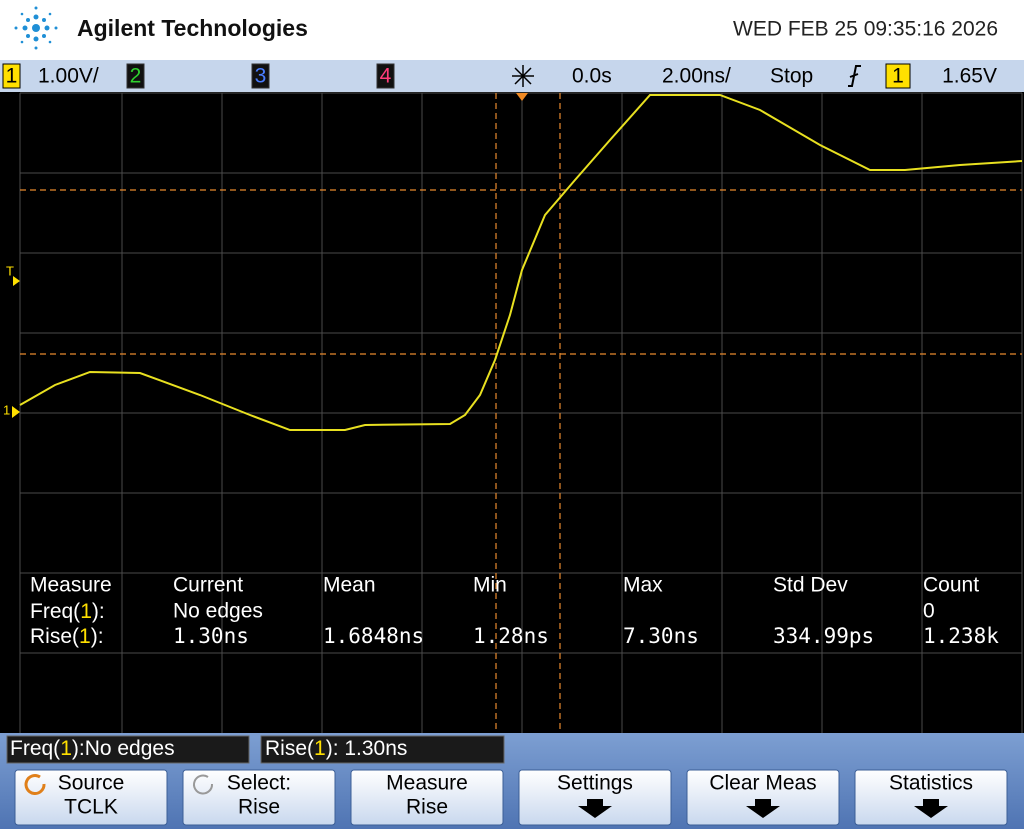  Describe the element at coordinates (373, 636) in the screenshot. I see `cell: 1.6848ns` at that location.